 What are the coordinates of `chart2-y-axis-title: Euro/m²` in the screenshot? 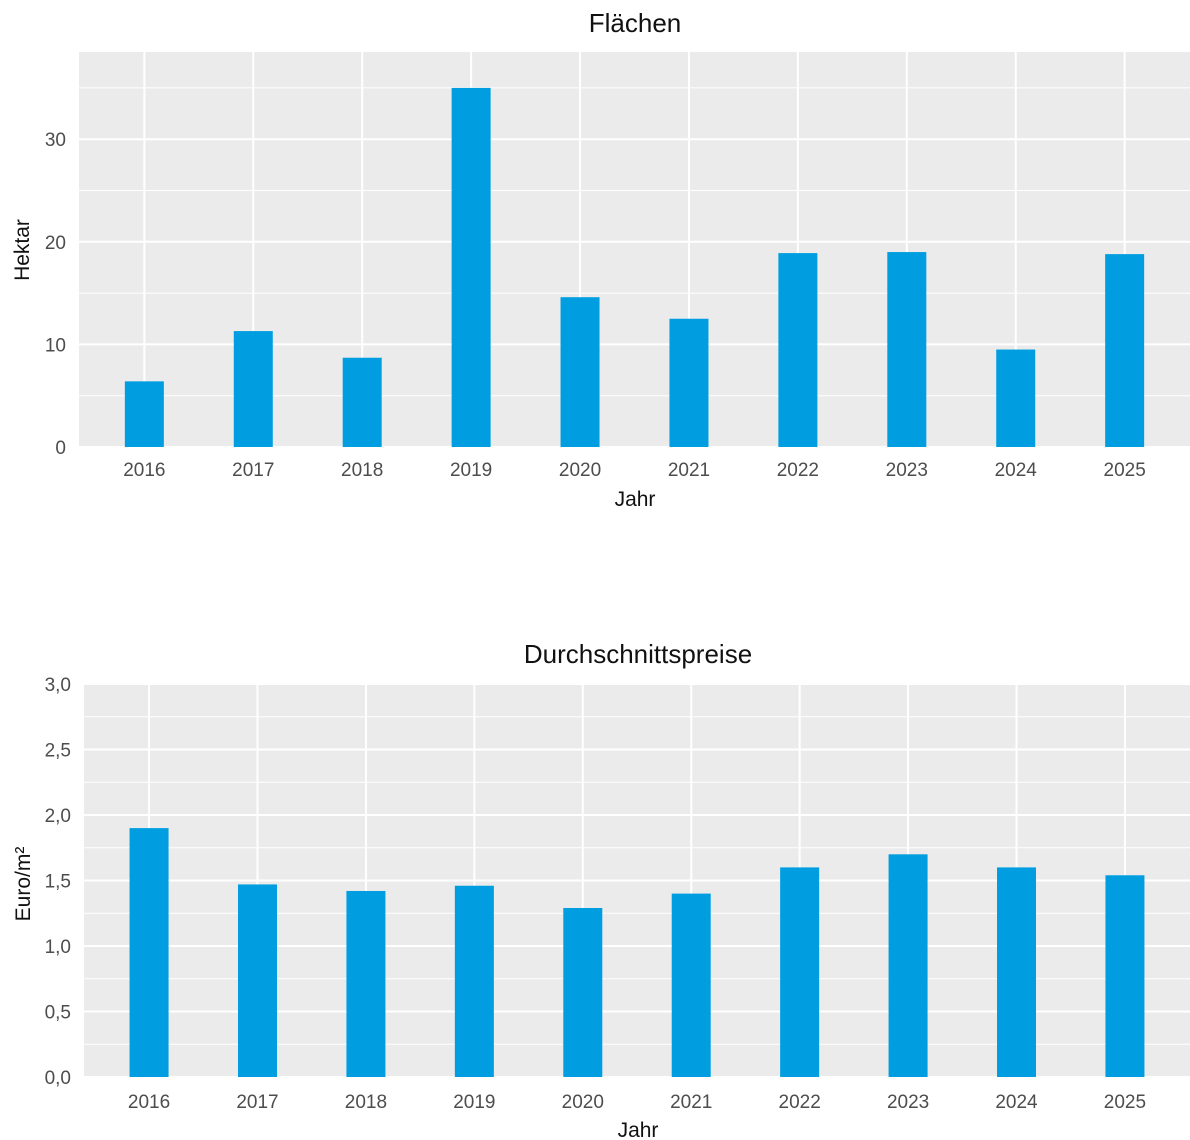 It's located at (23, 884).